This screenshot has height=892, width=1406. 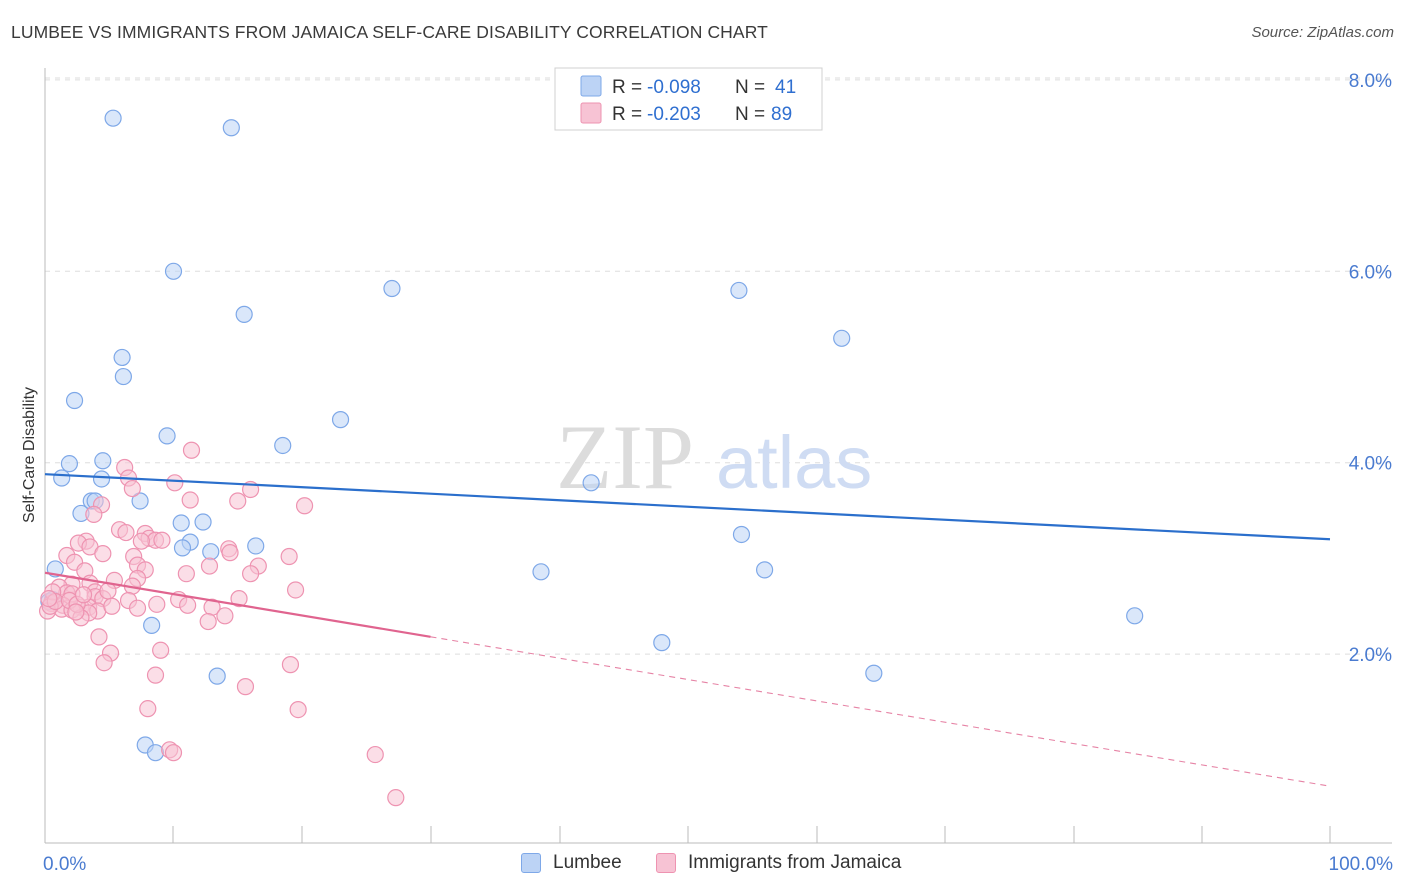 I want to click on bottom-legend: Lumbee Immigrants from Jamaica, so click(x=703, y=865).